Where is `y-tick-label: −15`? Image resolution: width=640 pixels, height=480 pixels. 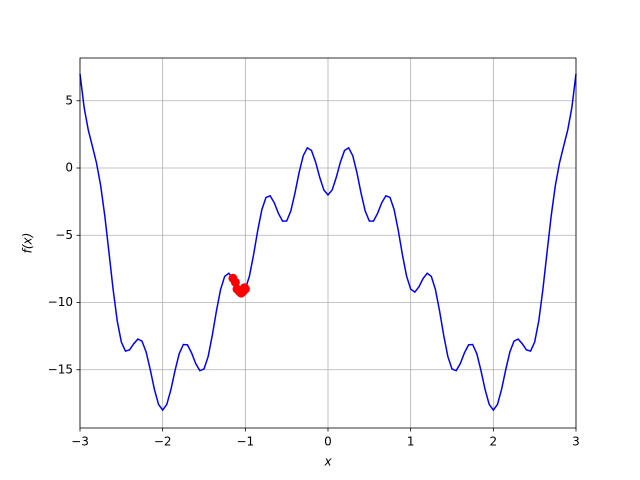
y-tick-label: −15 is located at coordinates (60, 369).